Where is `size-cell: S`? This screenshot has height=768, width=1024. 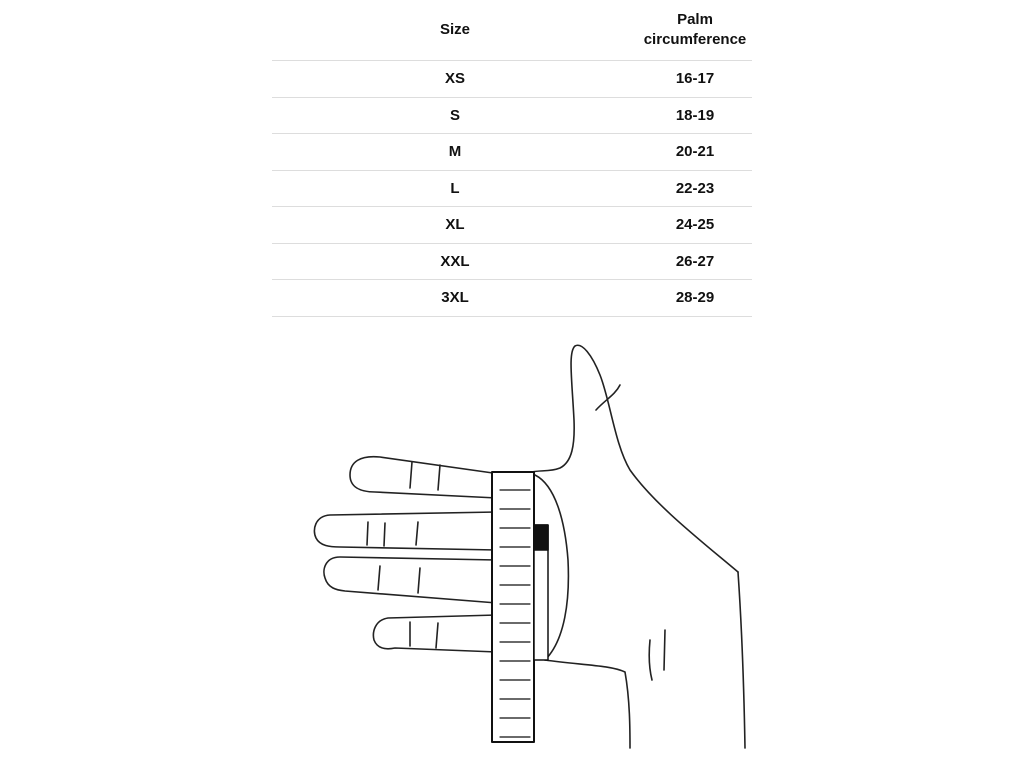 size-cell: S is located at coordinates (455, 115).